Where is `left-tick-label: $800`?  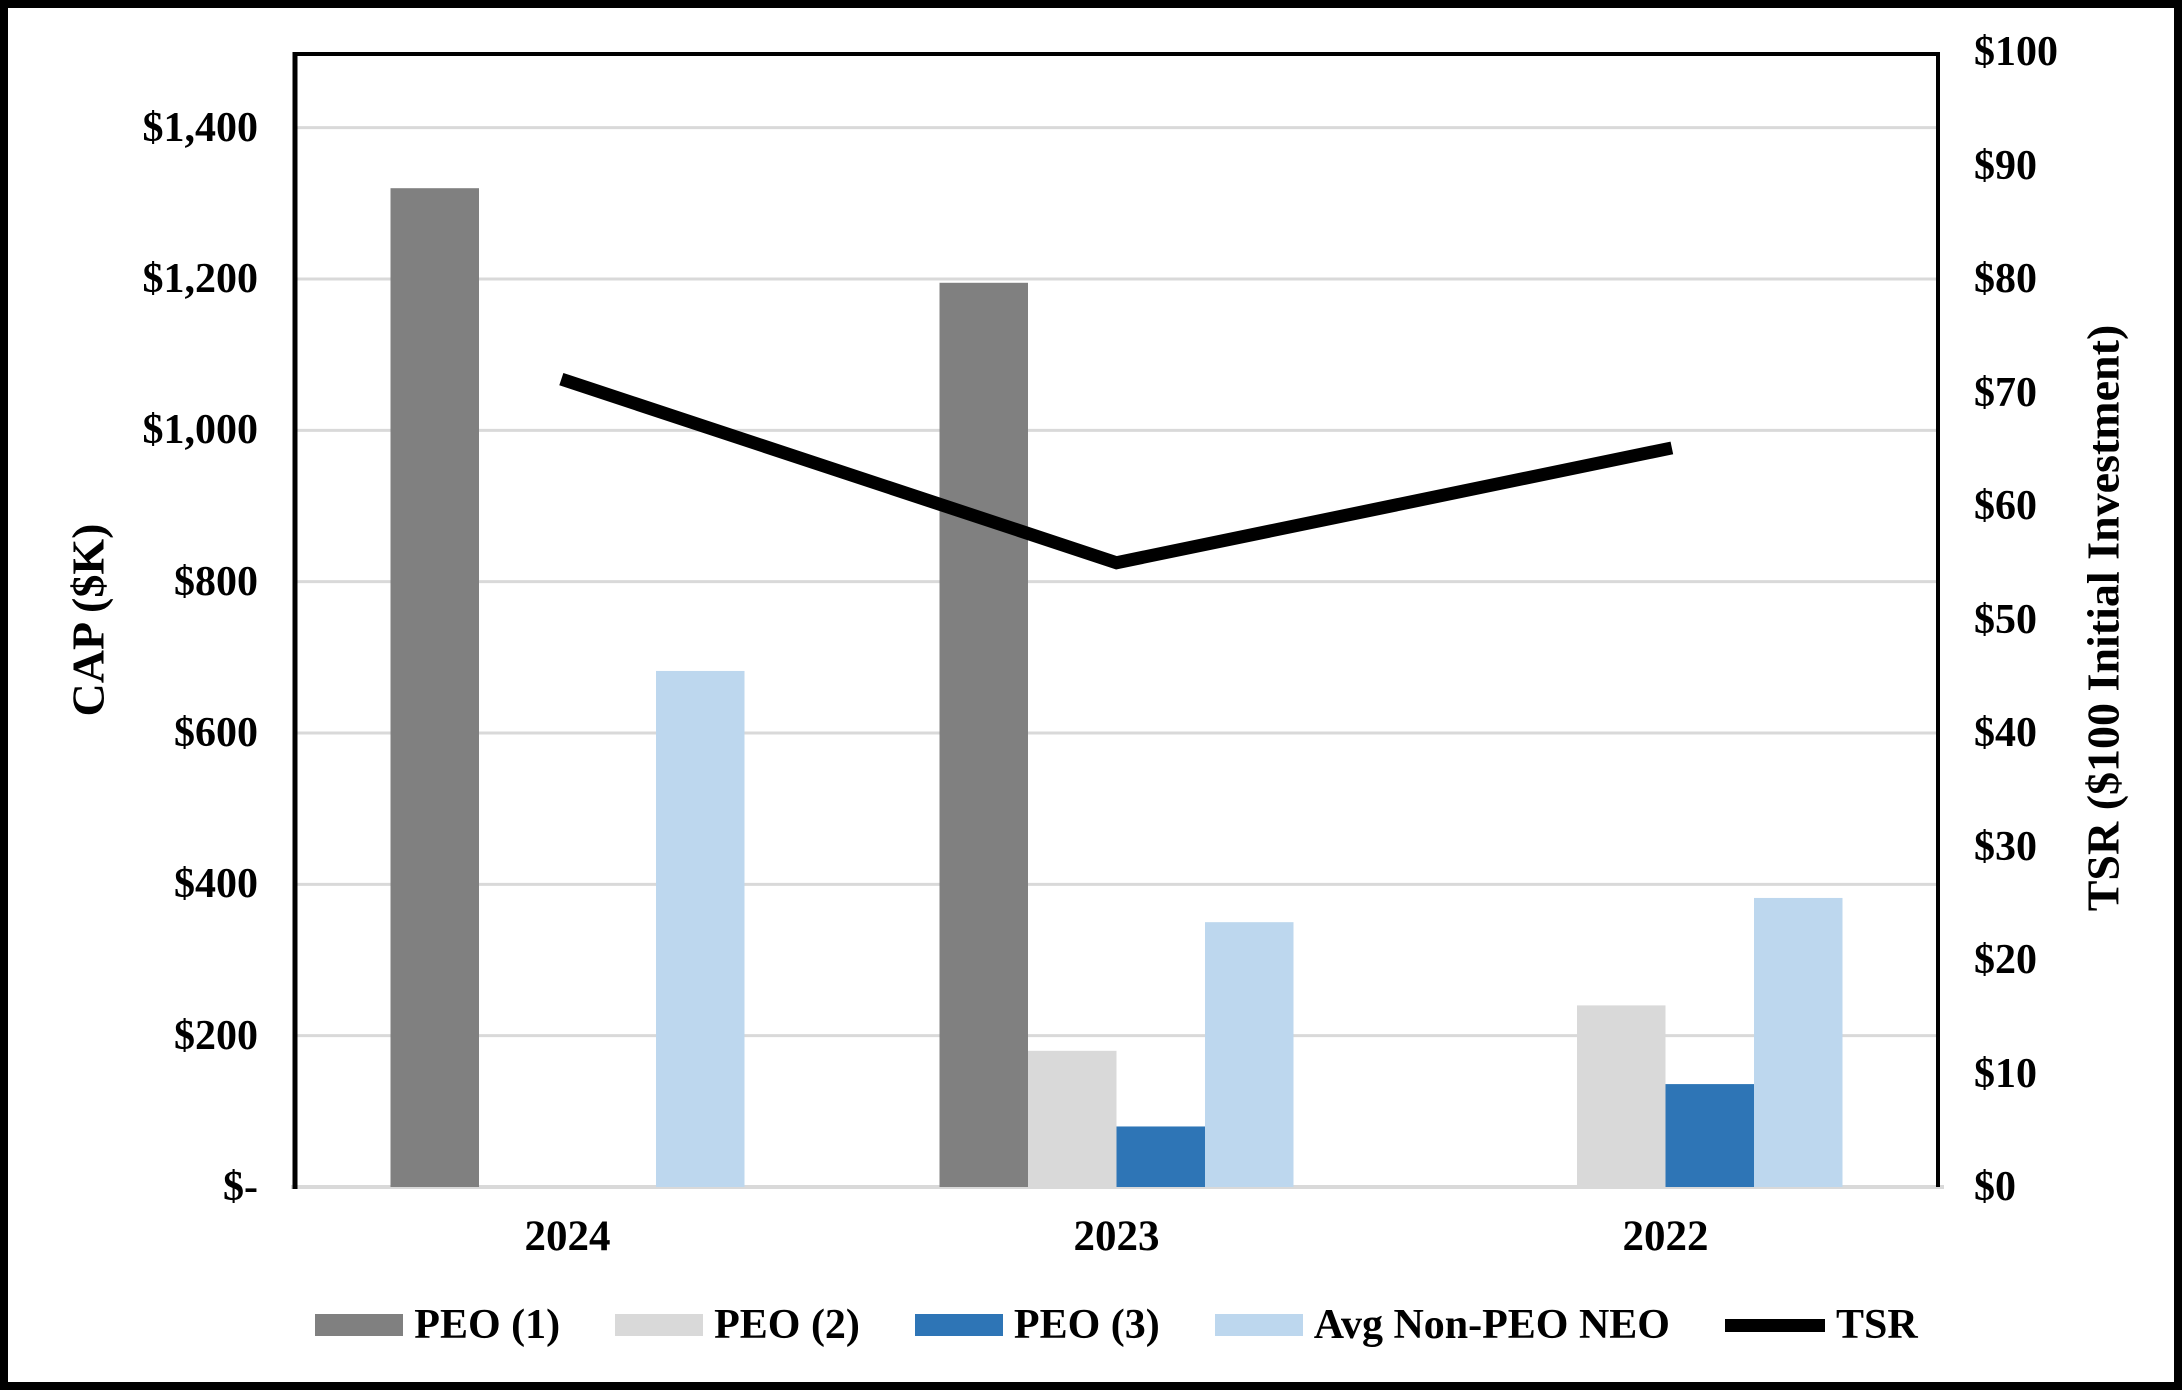
left-tick-label: $800 is located at coordinates (216, 581).